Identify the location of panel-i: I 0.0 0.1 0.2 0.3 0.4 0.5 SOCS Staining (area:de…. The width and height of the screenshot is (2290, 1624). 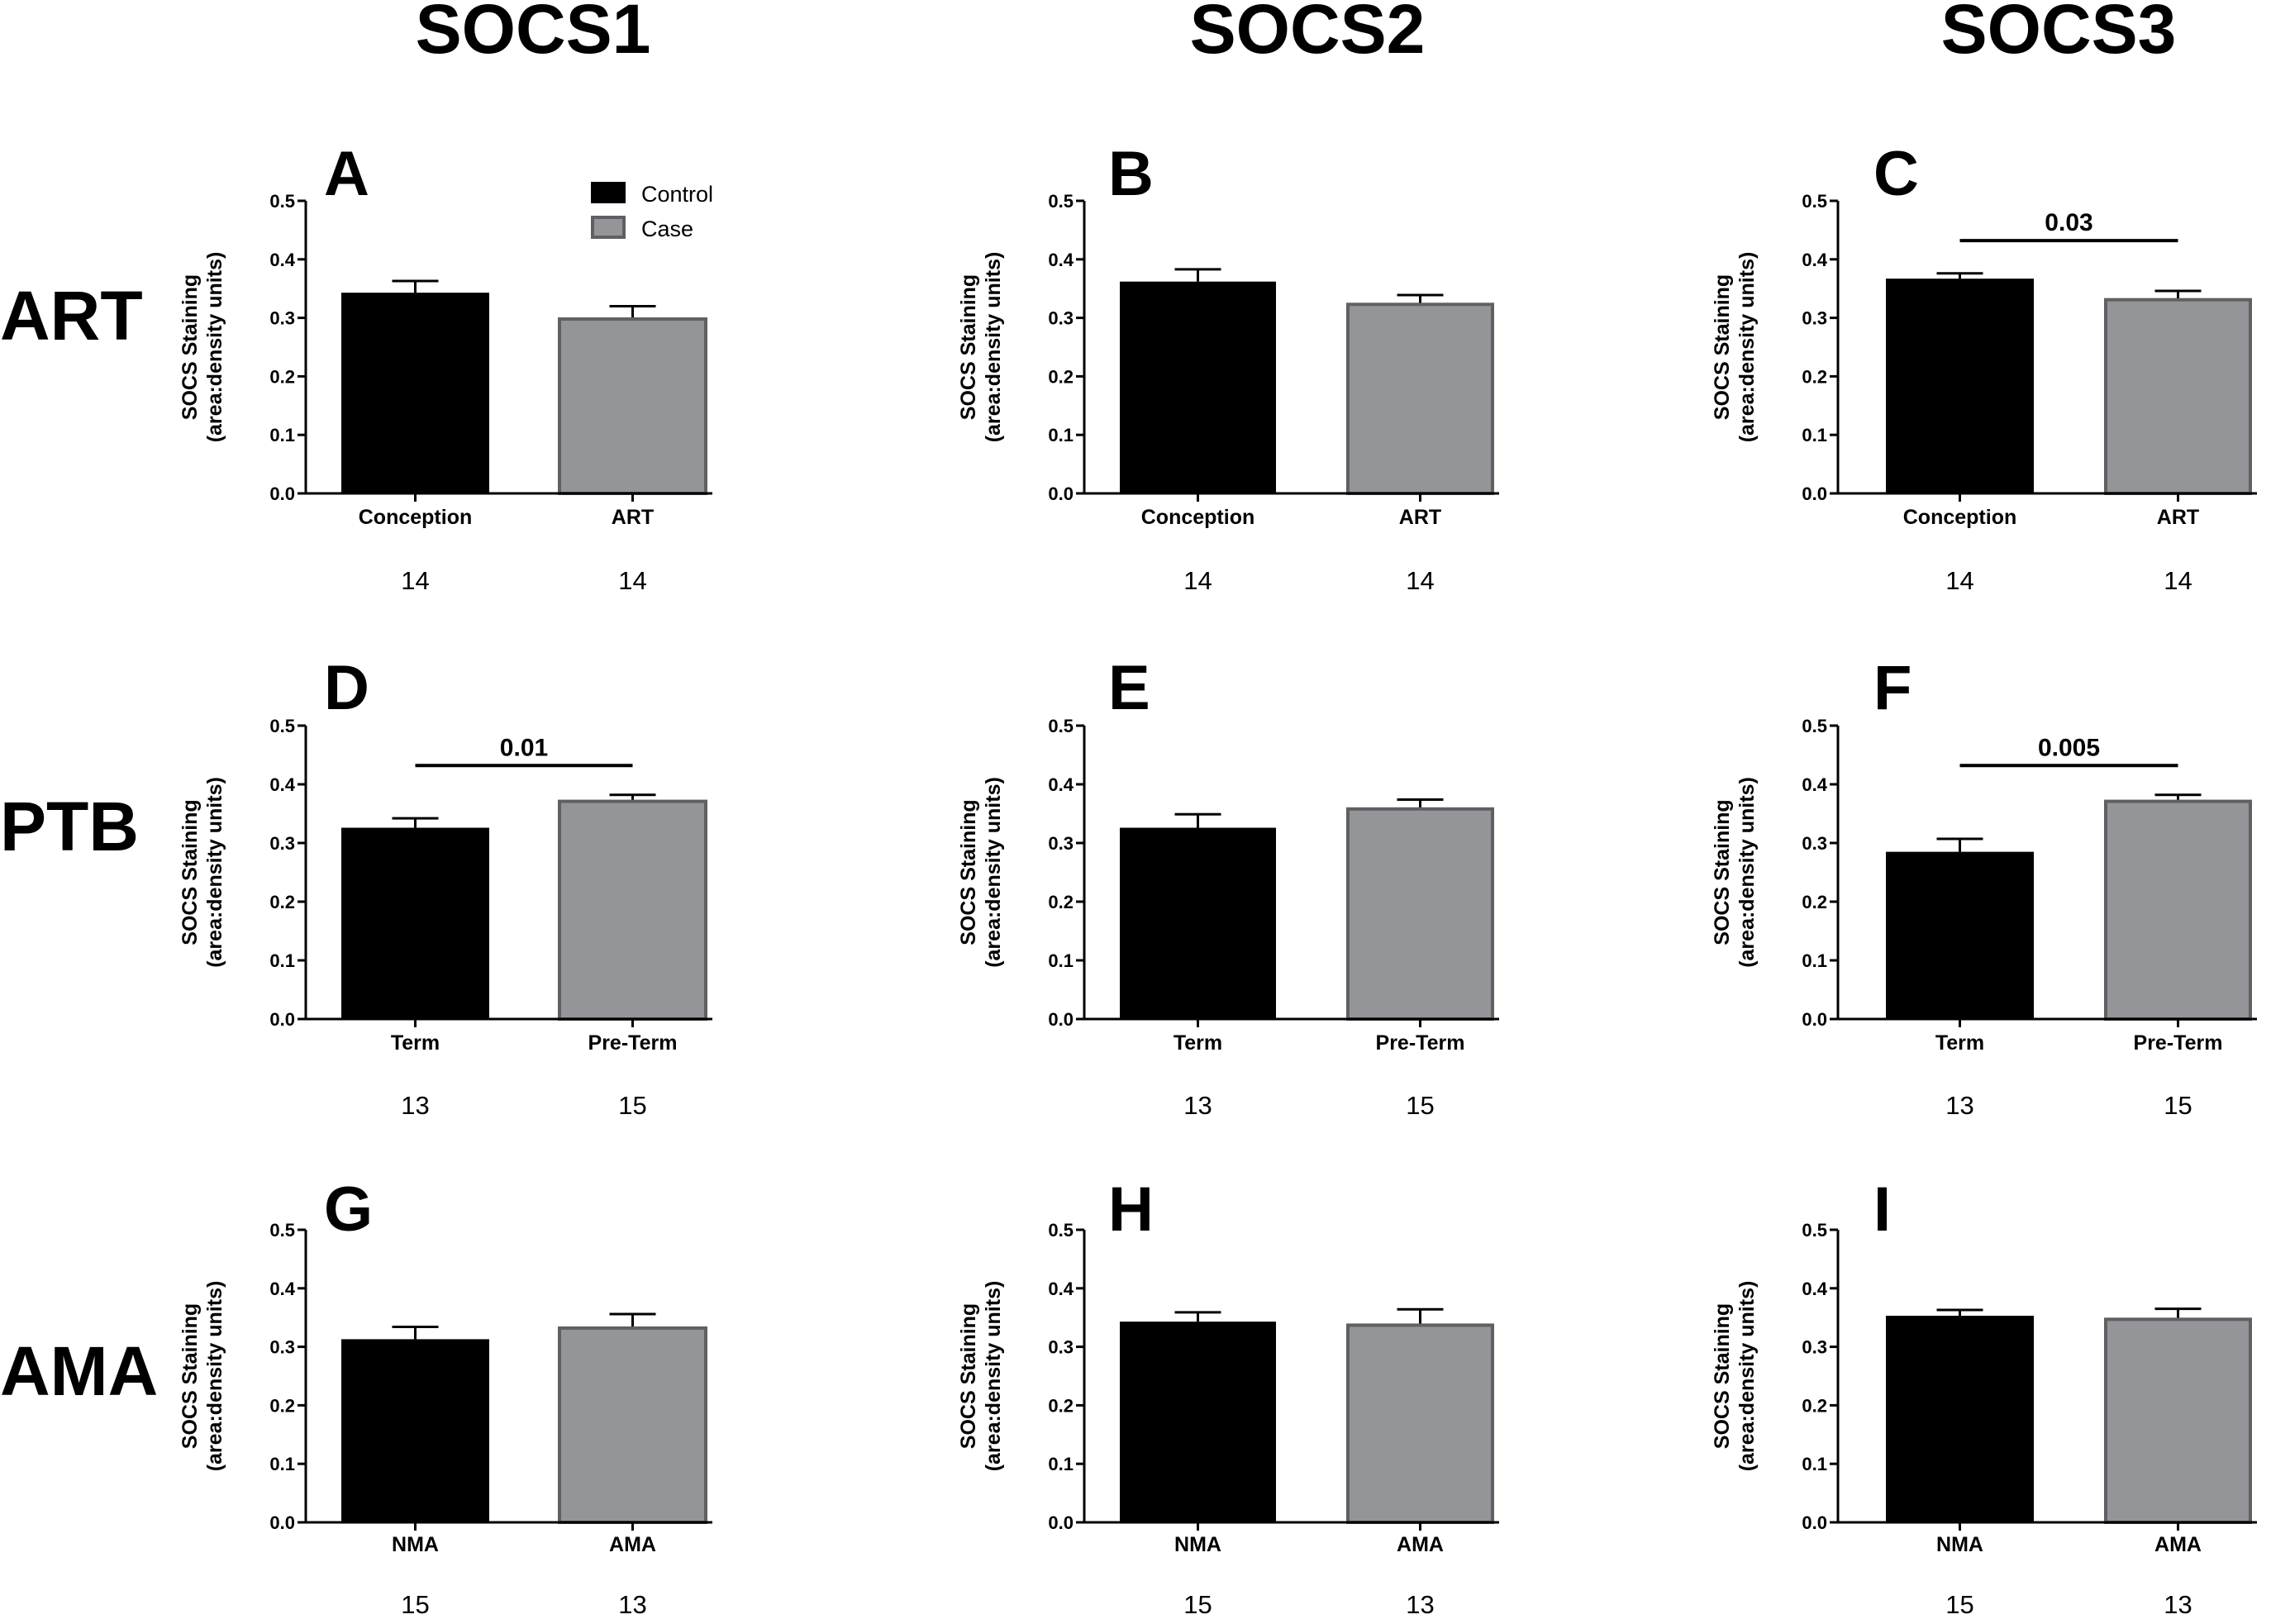
(1984, 1396).